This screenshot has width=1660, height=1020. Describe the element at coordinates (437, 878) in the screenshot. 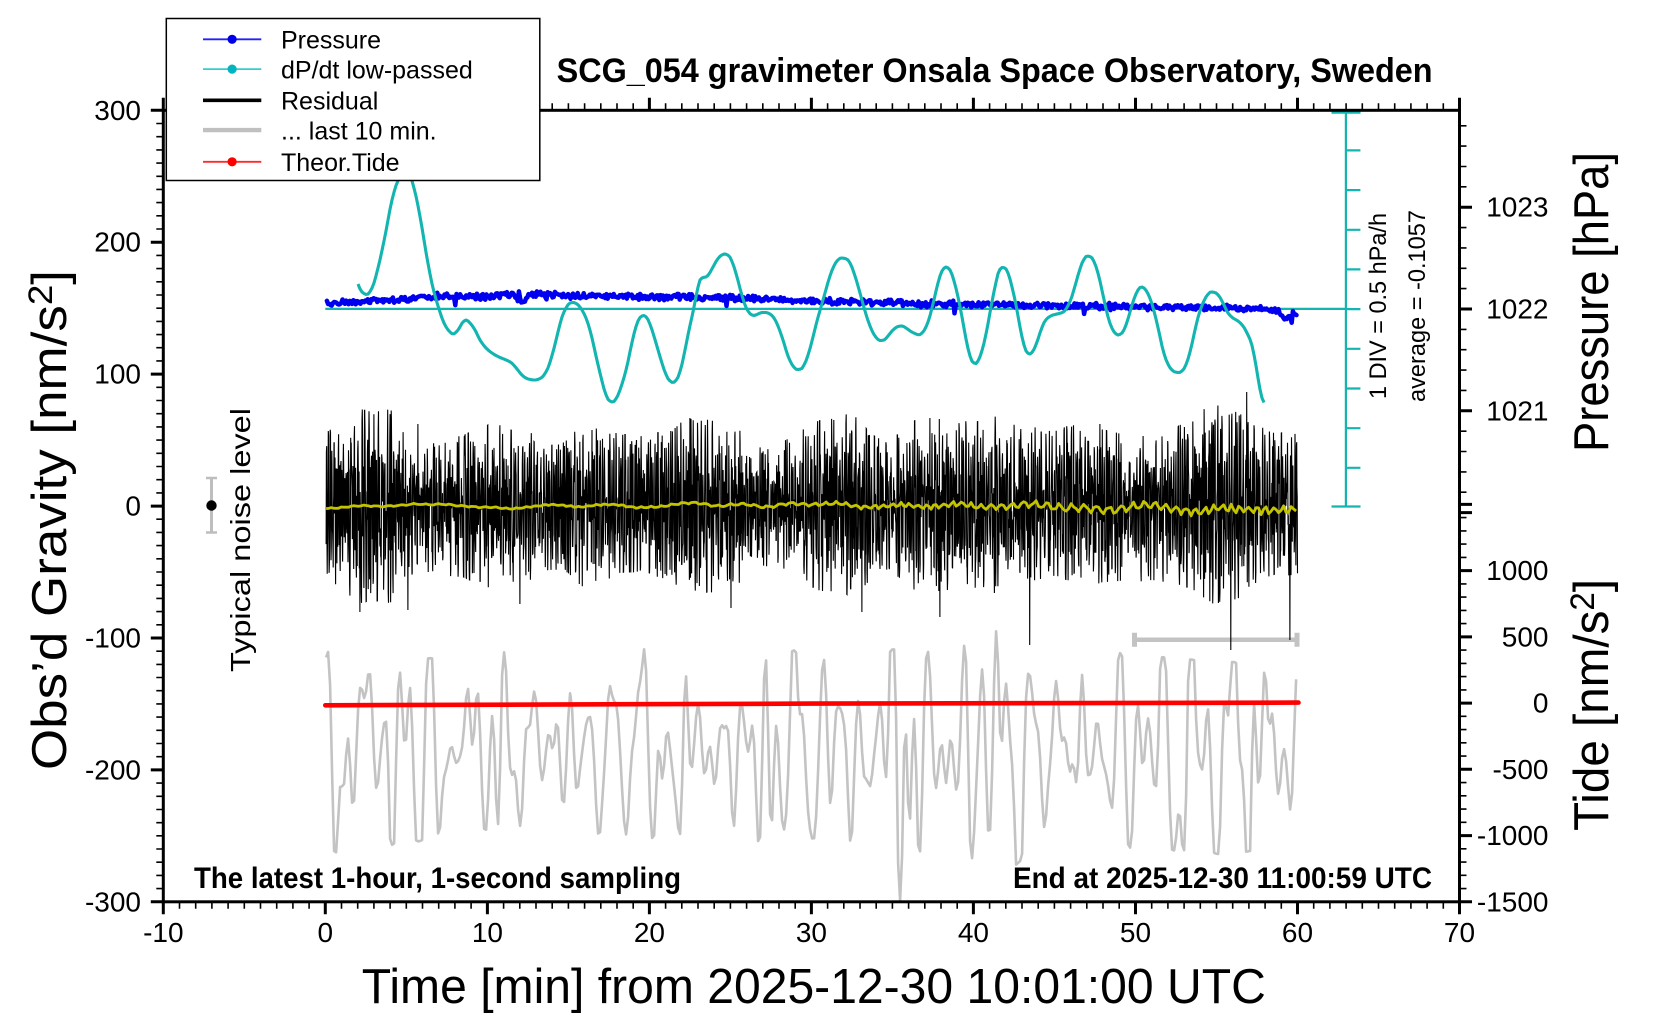

I see `svg-text:The latest 1-hour, 1-second sa: The latest 1-hour, 1-second sampling` at that location.